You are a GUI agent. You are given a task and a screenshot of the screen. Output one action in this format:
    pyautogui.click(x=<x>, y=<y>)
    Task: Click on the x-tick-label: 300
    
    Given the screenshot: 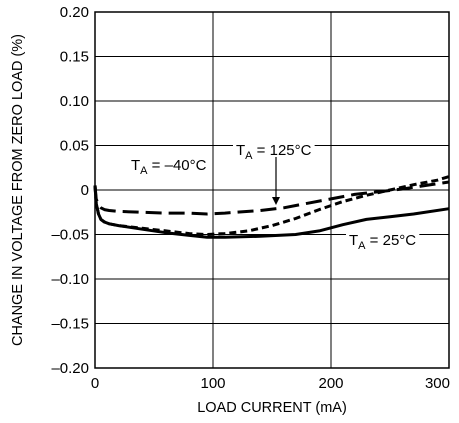 What is the action you would take?
    pyautogui.click(x=437, y=383)
    